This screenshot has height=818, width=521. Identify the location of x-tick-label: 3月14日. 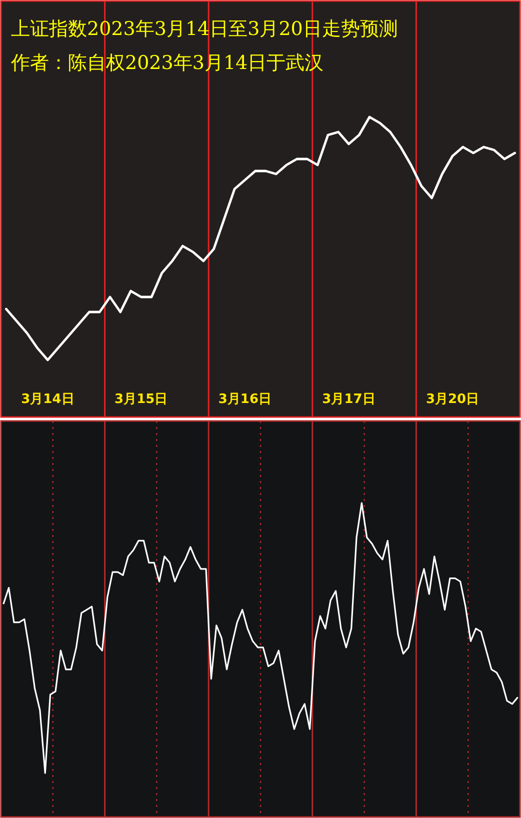
(47, 399).